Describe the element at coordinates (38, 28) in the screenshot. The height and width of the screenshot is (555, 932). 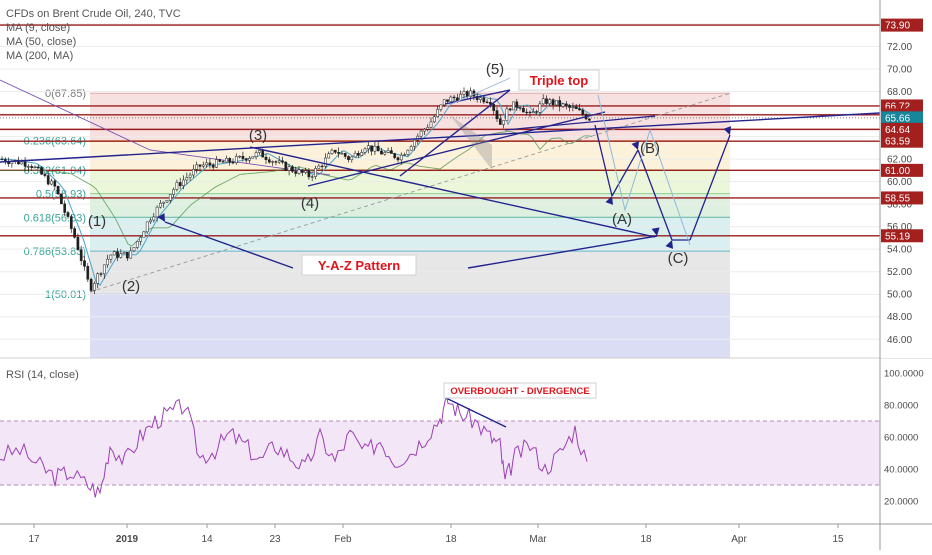
I see `legend-ma9: MA (9, close)` at that location.